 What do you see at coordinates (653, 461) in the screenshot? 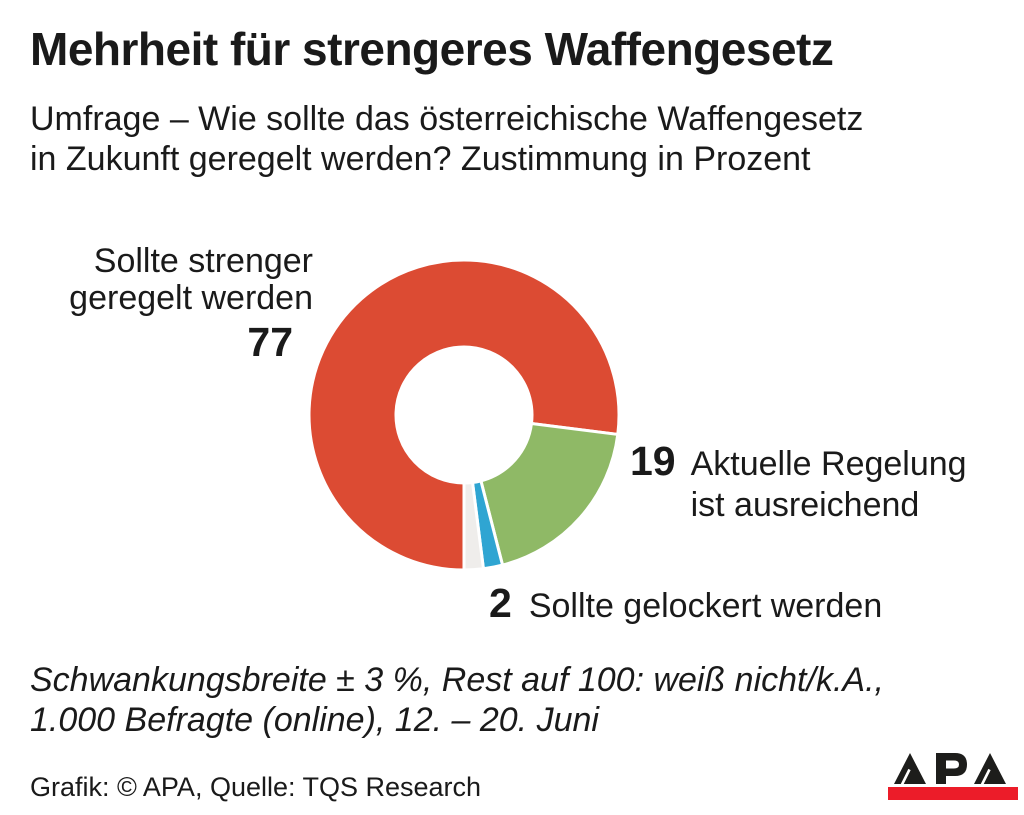
I see `segment-value-aktuelle: 19` at bounding box center [653, 461].